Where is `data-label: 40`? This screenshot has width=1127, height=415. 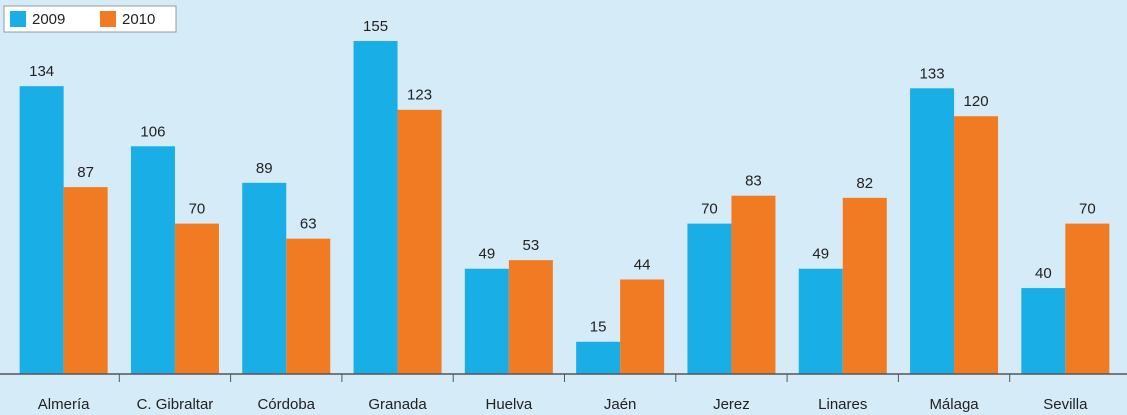
data-label: 40 is located at coordinates (1043, 273).